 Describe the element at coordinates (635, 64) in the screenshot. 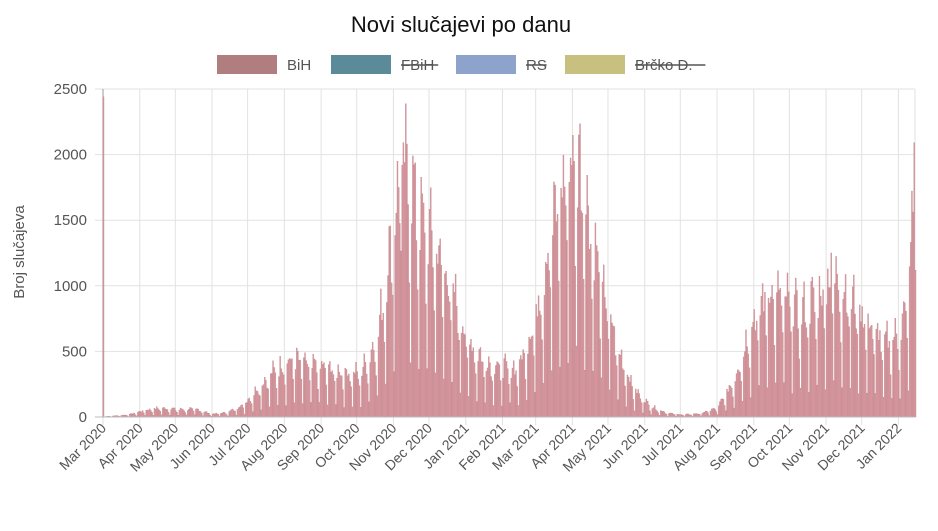

I see `legend-item-4: Brčko D.` at that location.